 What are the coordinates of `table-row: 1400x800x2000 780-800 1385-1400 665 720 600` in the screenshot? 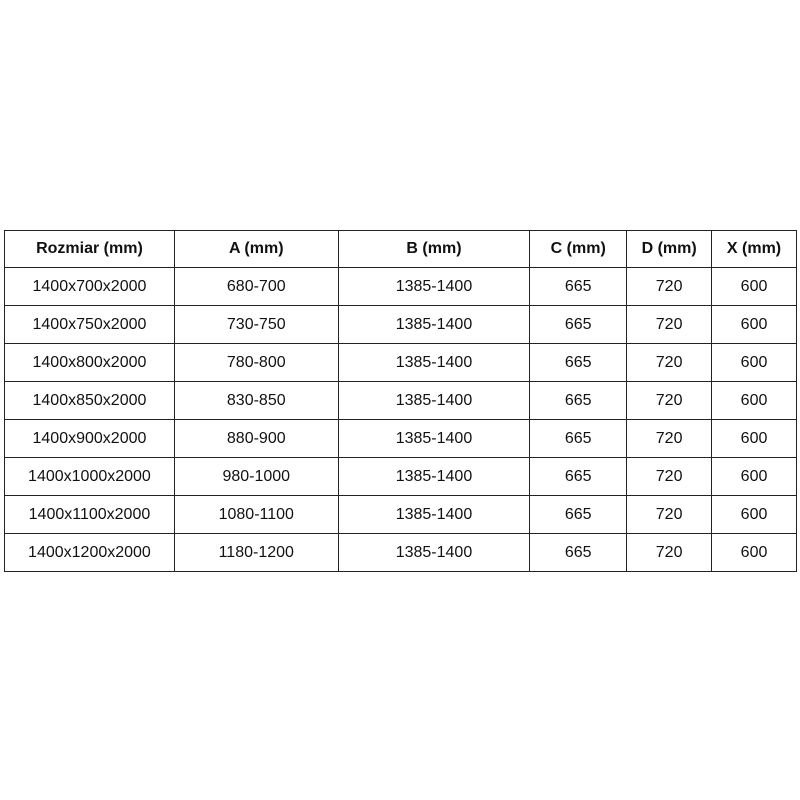 It's located at (400, 362).